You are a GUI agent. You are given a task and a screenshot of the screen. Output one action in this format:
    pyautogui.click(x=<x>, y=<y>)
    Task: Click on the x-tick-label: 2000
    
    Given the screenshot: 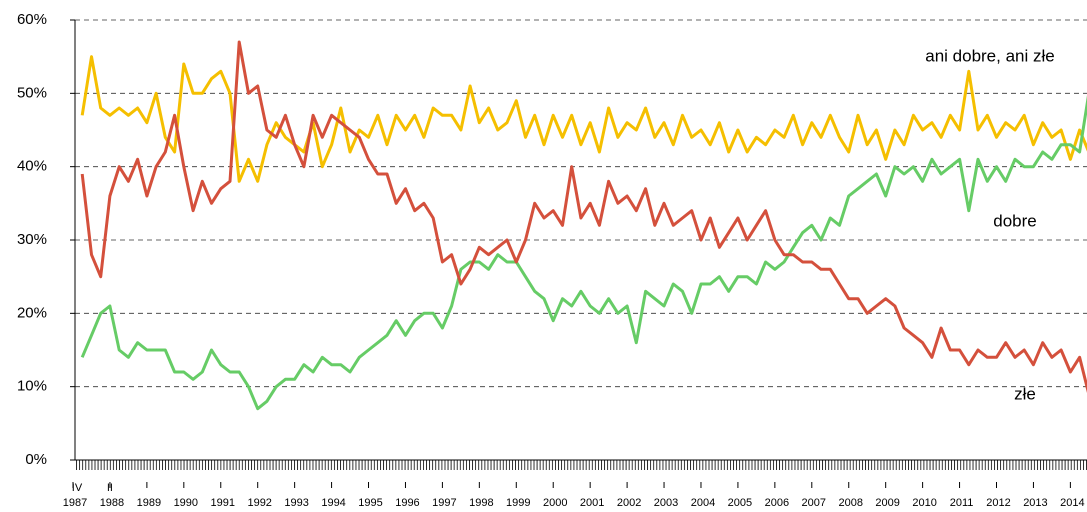 What is the action you would take?
    pyautogui.click(x=555, y=503)
    